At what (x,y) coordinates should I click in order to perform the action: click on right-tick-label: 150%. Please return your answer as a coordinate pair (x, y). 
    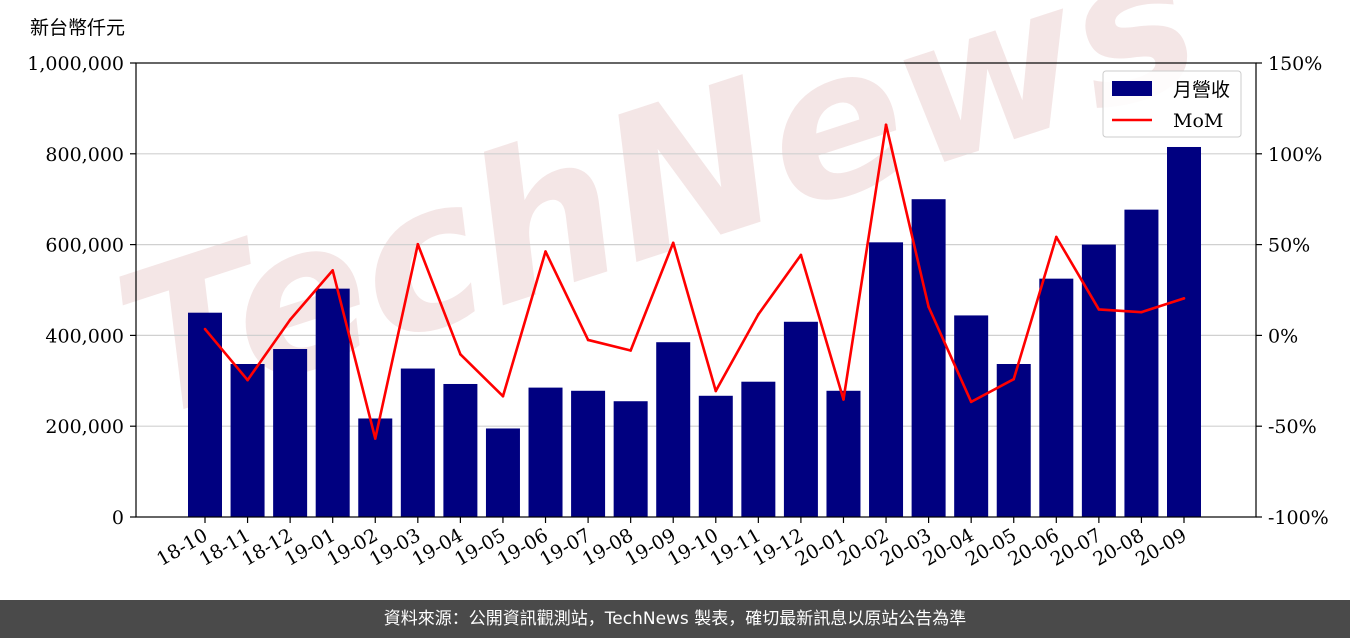
    Looking at the image, I should click on (1295, 64).